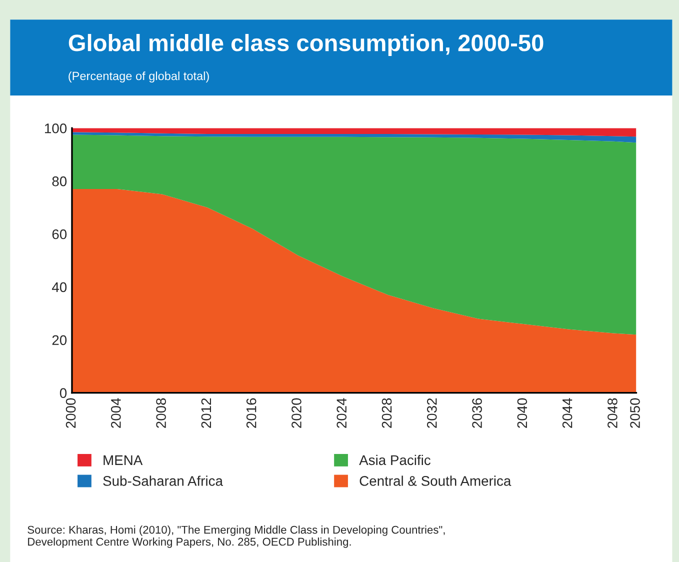 This screenshot has width=679, height=562. What do you see at coordinates (116, 413) in the screenshot?
I see `x-tick-label: 2004` at bounding box center [116, 413].